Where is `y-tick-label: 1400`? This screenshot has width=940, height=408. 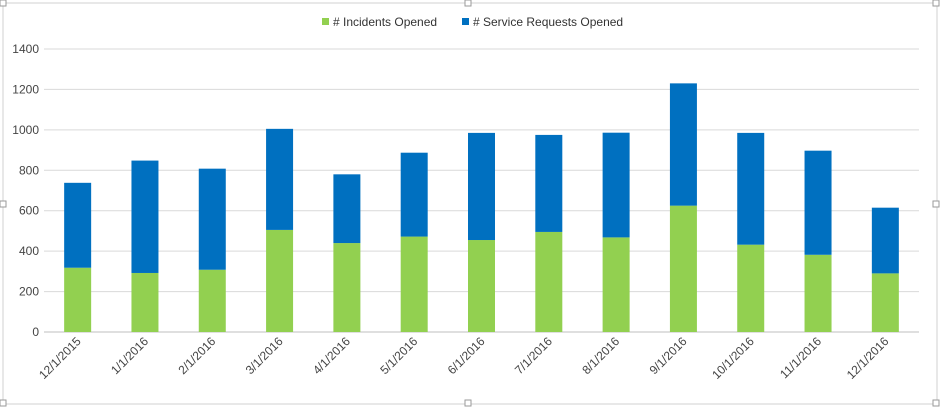
y-tick-label: 1400 is located at coordinates (25, 49).